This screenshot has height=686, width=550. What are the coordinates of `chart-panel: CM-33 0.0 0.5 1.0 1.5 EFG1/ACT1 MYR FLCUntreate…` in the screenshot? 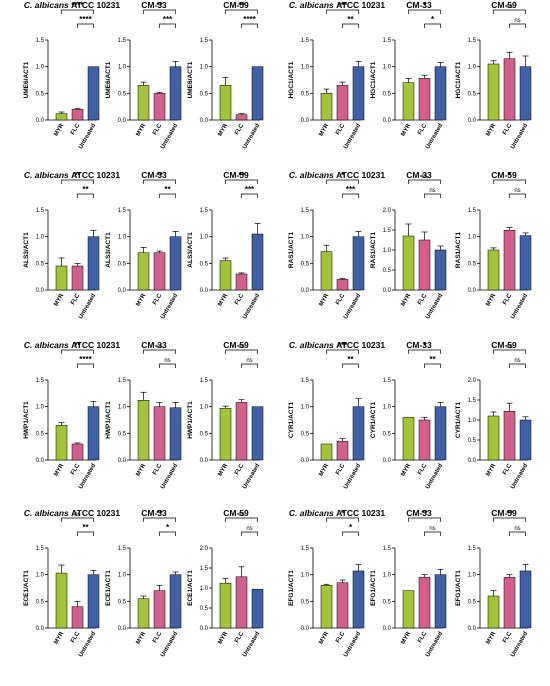 It's located at (408, 583).